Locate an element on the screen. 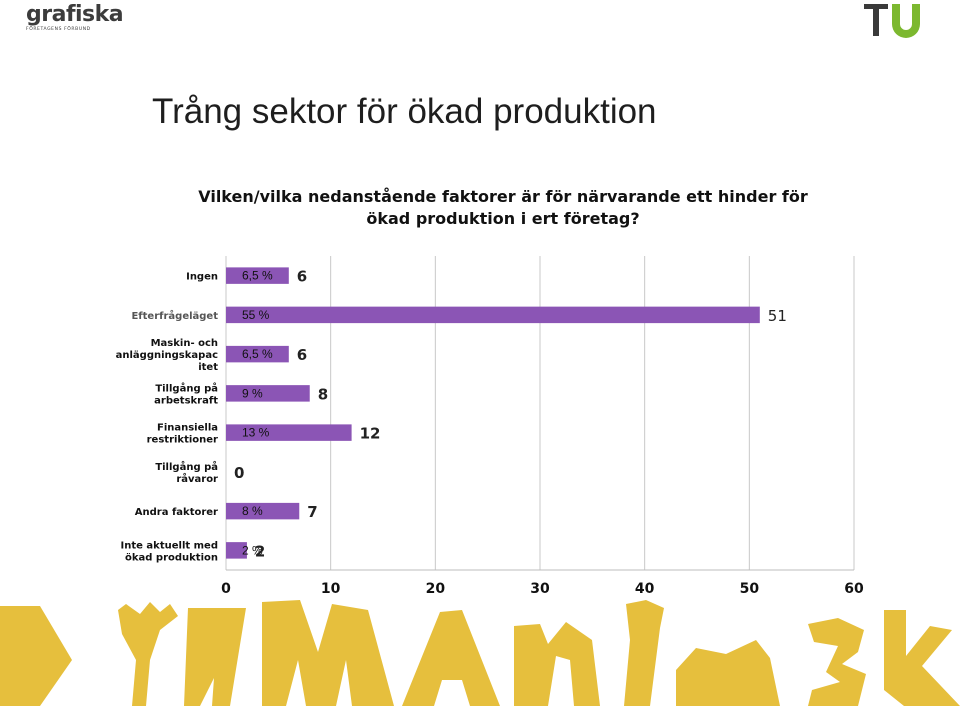 This screenshot has width=960, height=706. x-tick-labels: 0 10 20 30 40 50 60 is located at coordinates (542, 589).